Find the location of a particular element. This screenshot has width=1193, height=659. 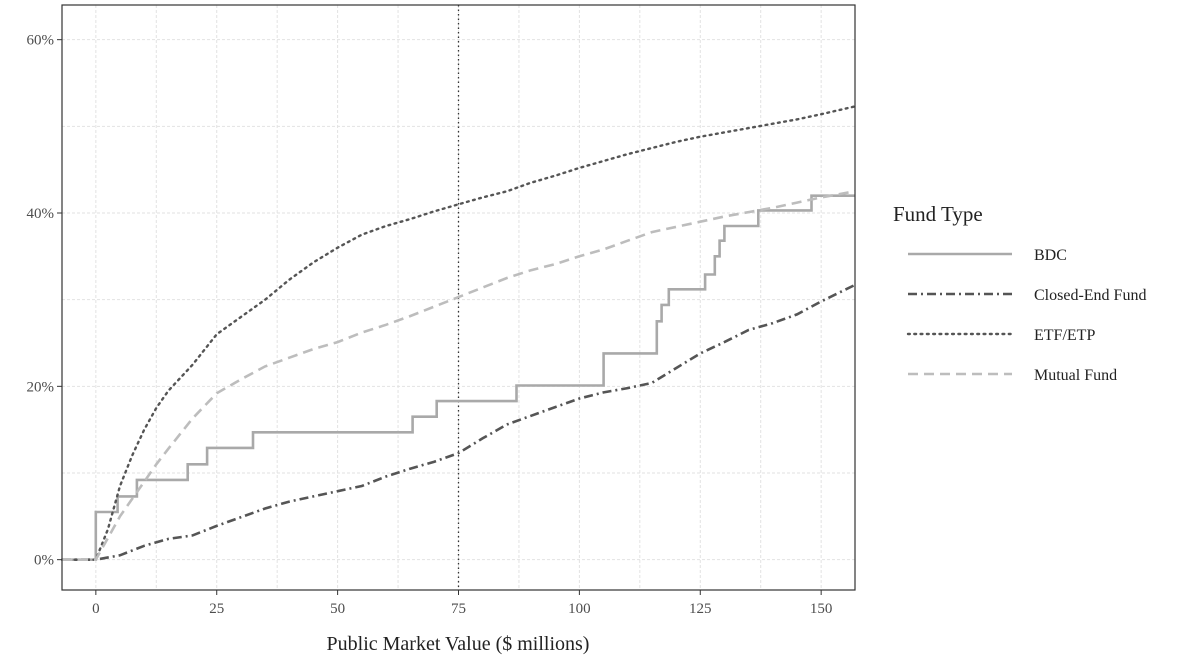

x-tick-label: 50 is located at coordinates (337, 609).